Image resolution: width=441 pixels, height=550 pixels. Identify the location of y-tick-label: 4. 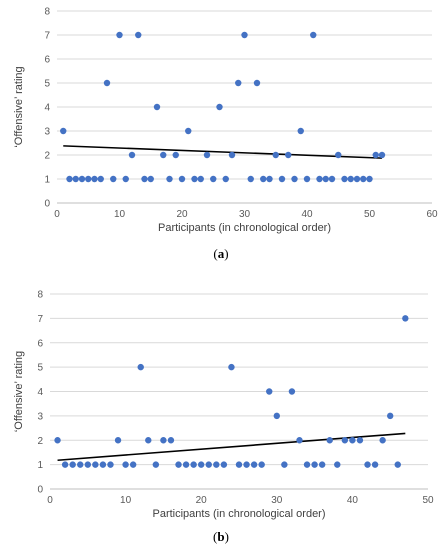
(40, 392).